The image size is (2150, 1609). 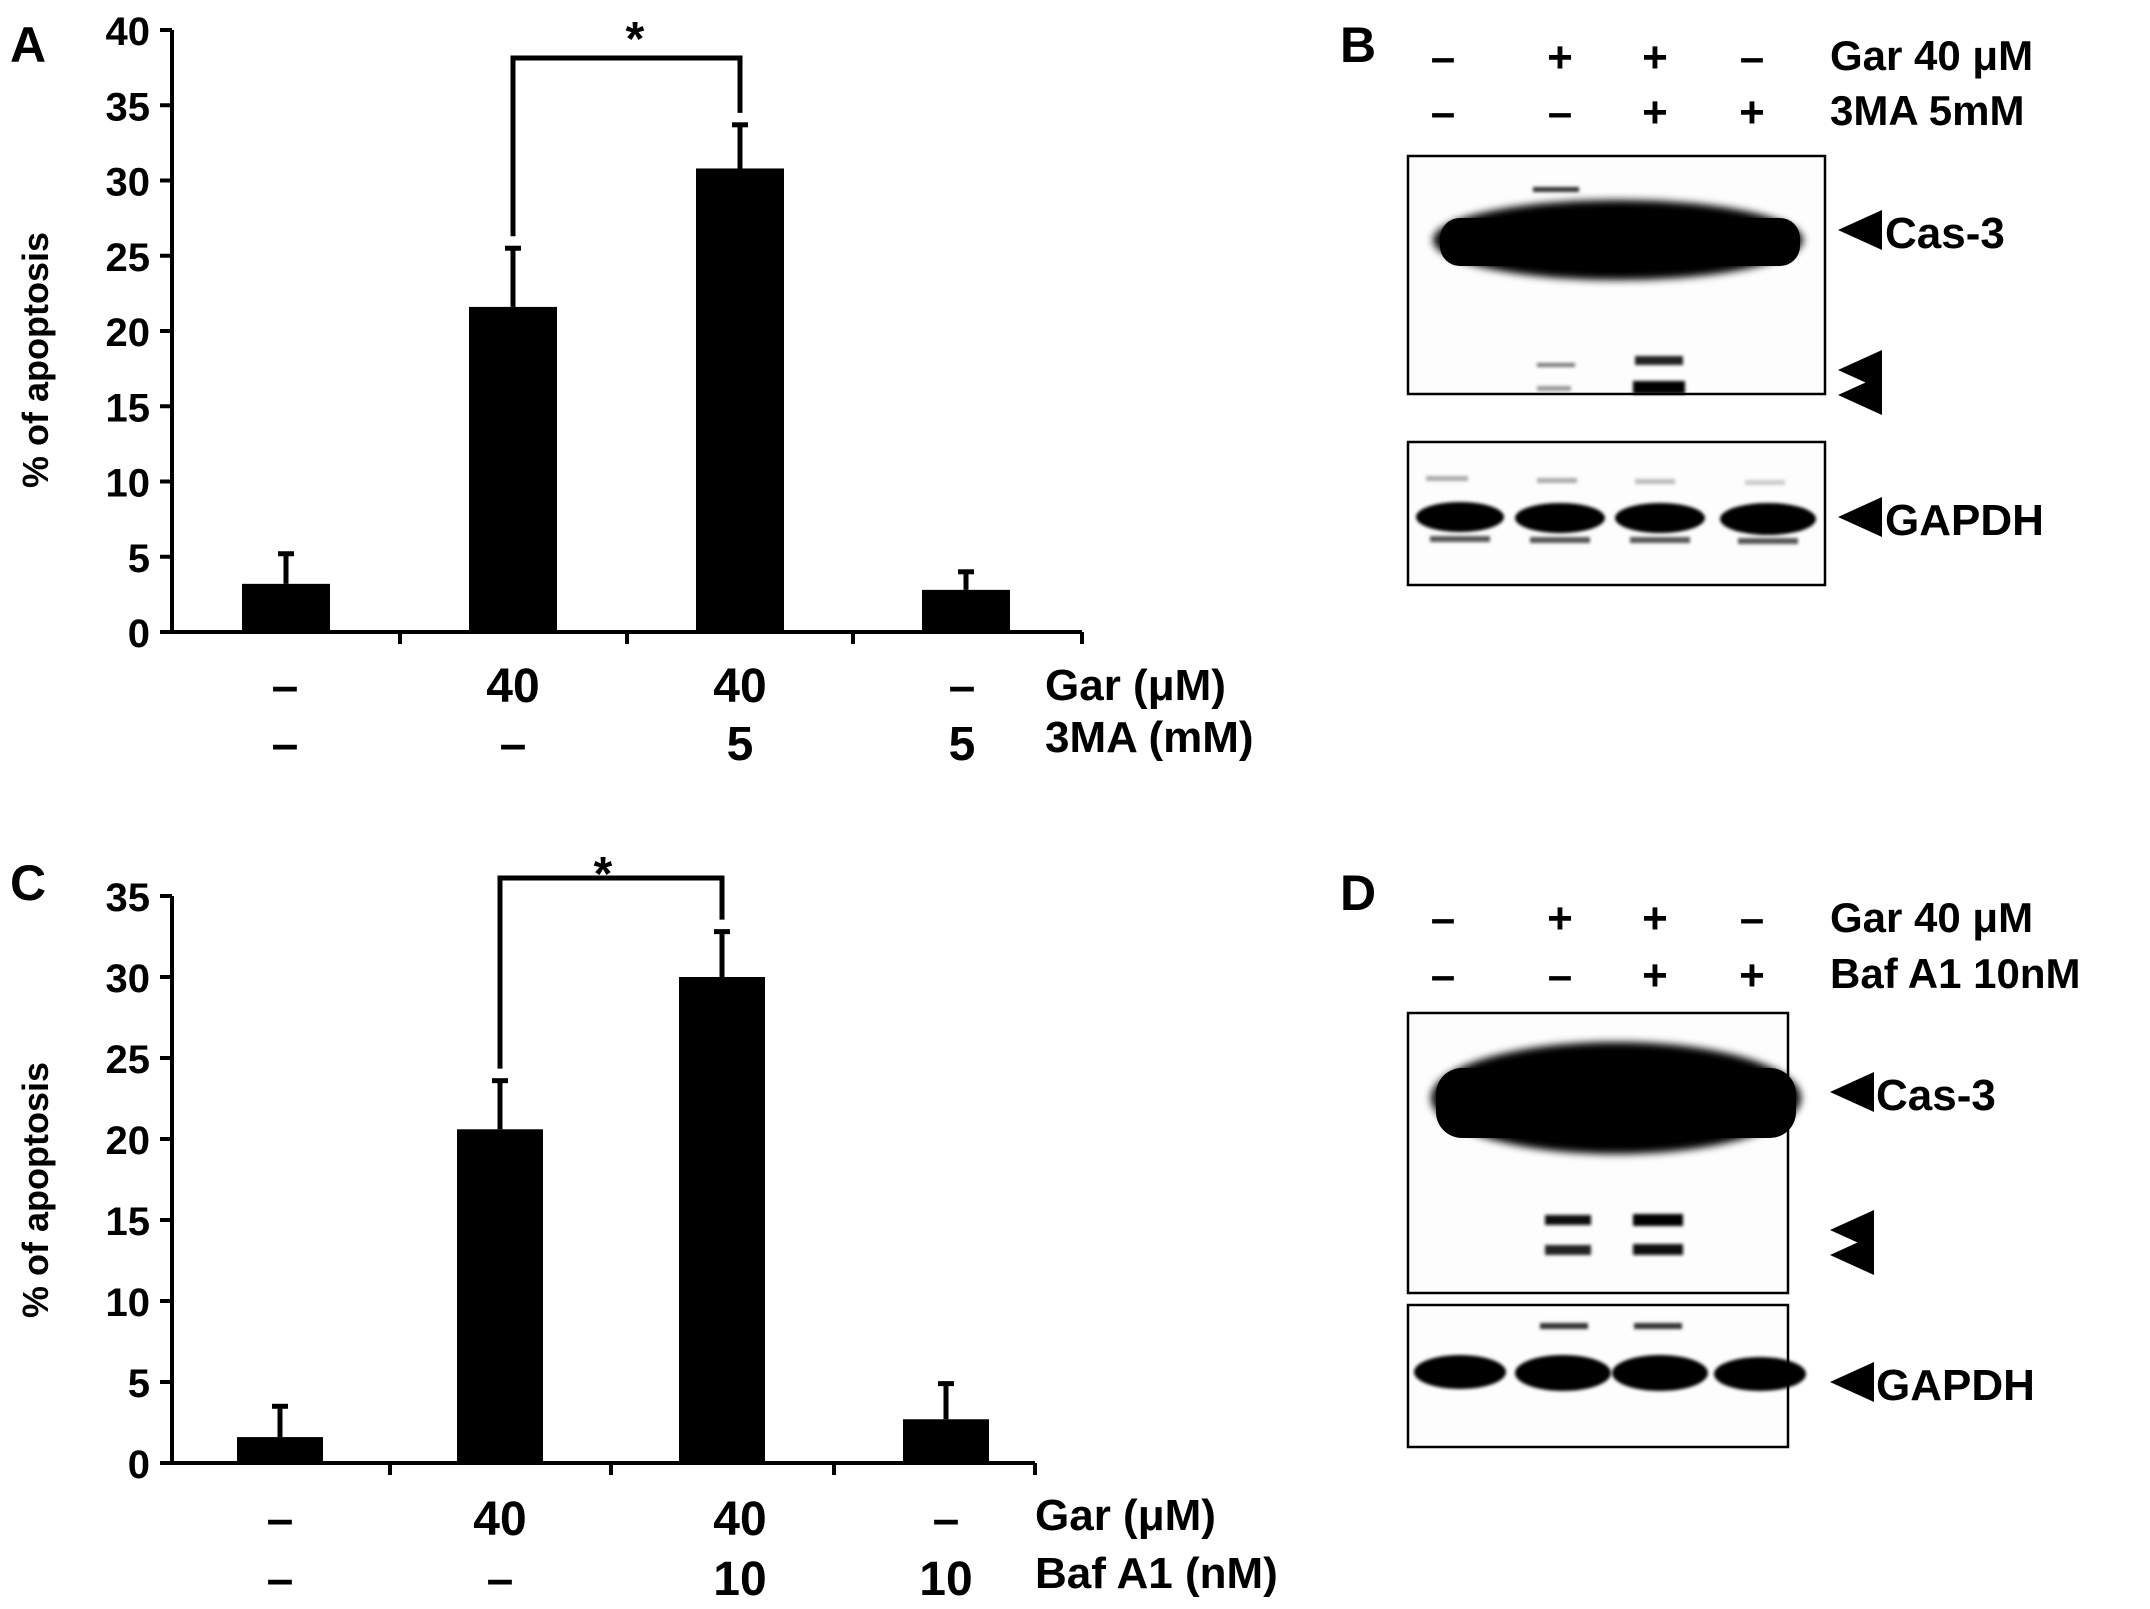 I want to click on cond-c-row1-lane4: –, so click(x=946, y=1519).